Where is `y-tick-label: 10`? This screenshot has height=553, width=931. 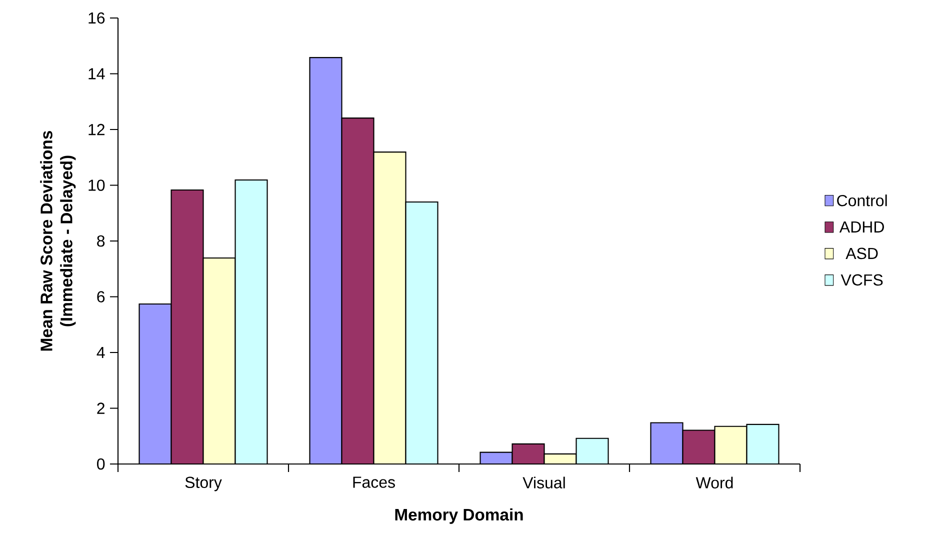 y-tick-label: 10 is located at coordinates (96, 185).